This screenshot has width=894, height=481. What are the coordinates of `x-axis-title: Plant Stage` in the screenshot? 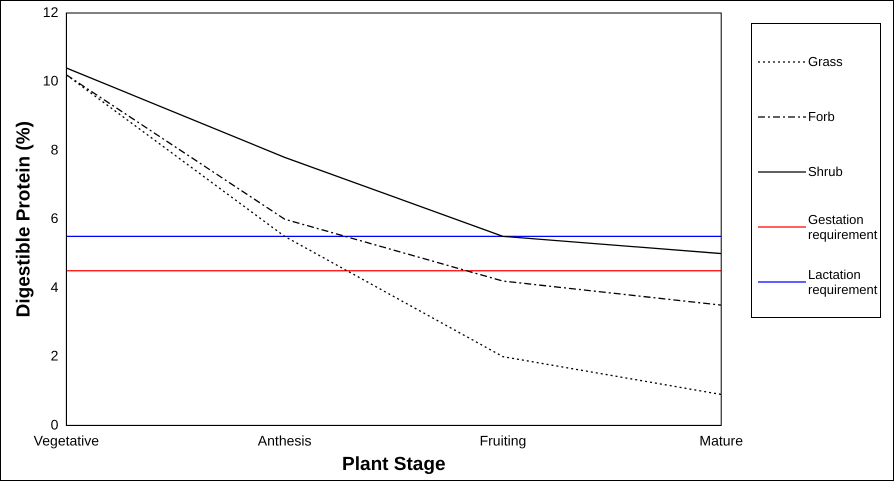 It's located at (394, 464).